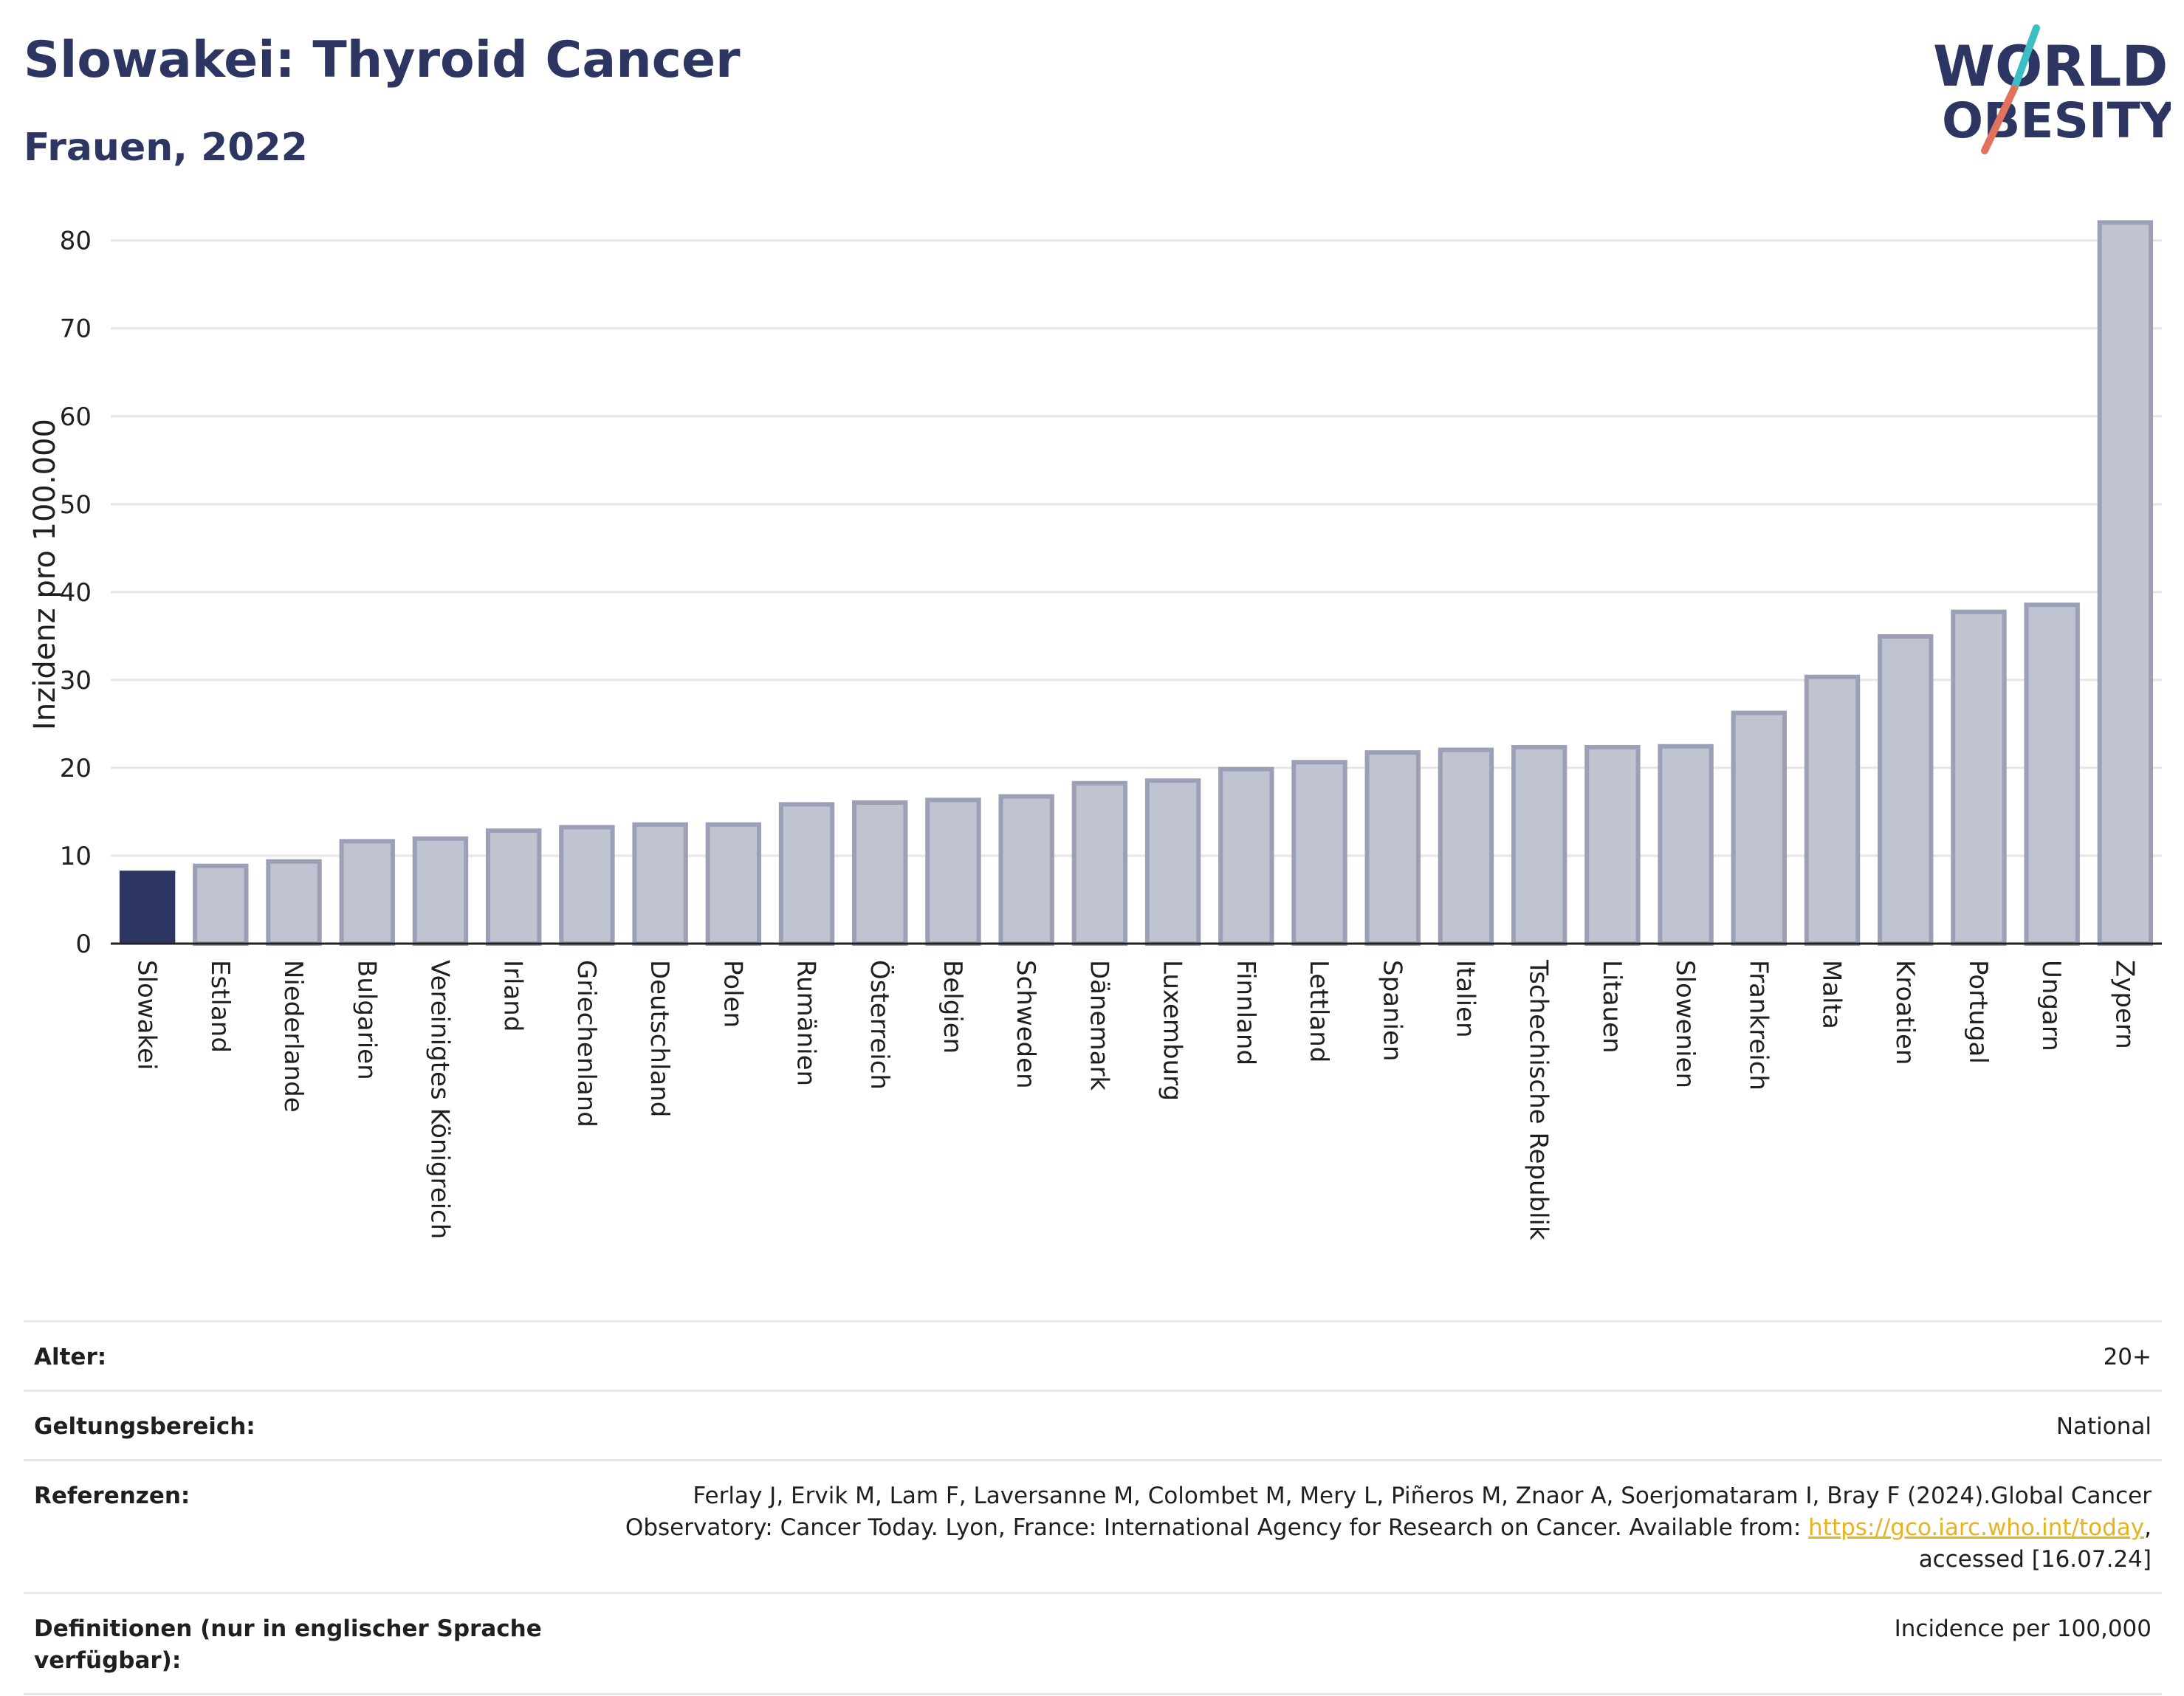 The image size is (2184, 1696). What do you see at coordinates (112, 1496) in the screenshot?
I see `meta-label: Referenzen:` at bounding box center [112, 1496].